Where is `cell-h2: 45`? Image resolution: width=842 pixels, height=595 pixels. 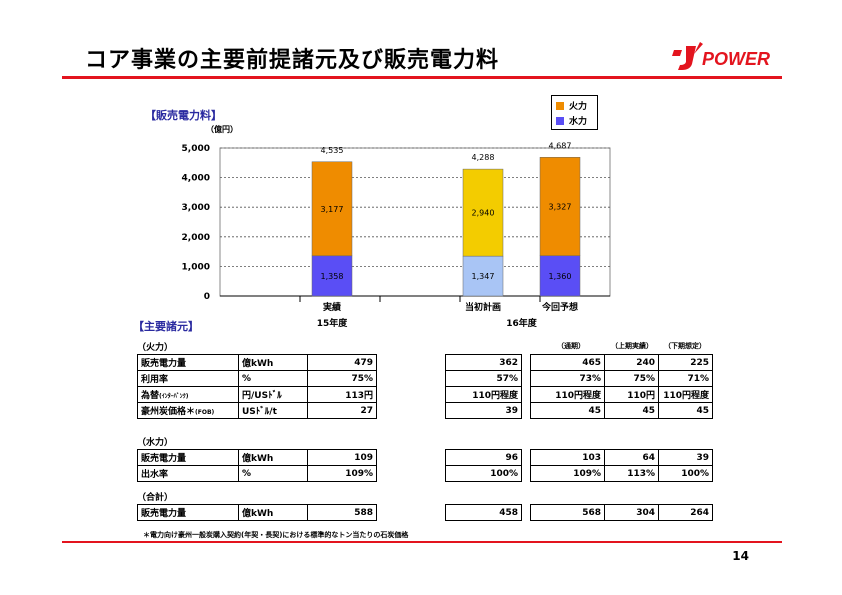 cell-h2: 45 is located at coordinates (685, 410).